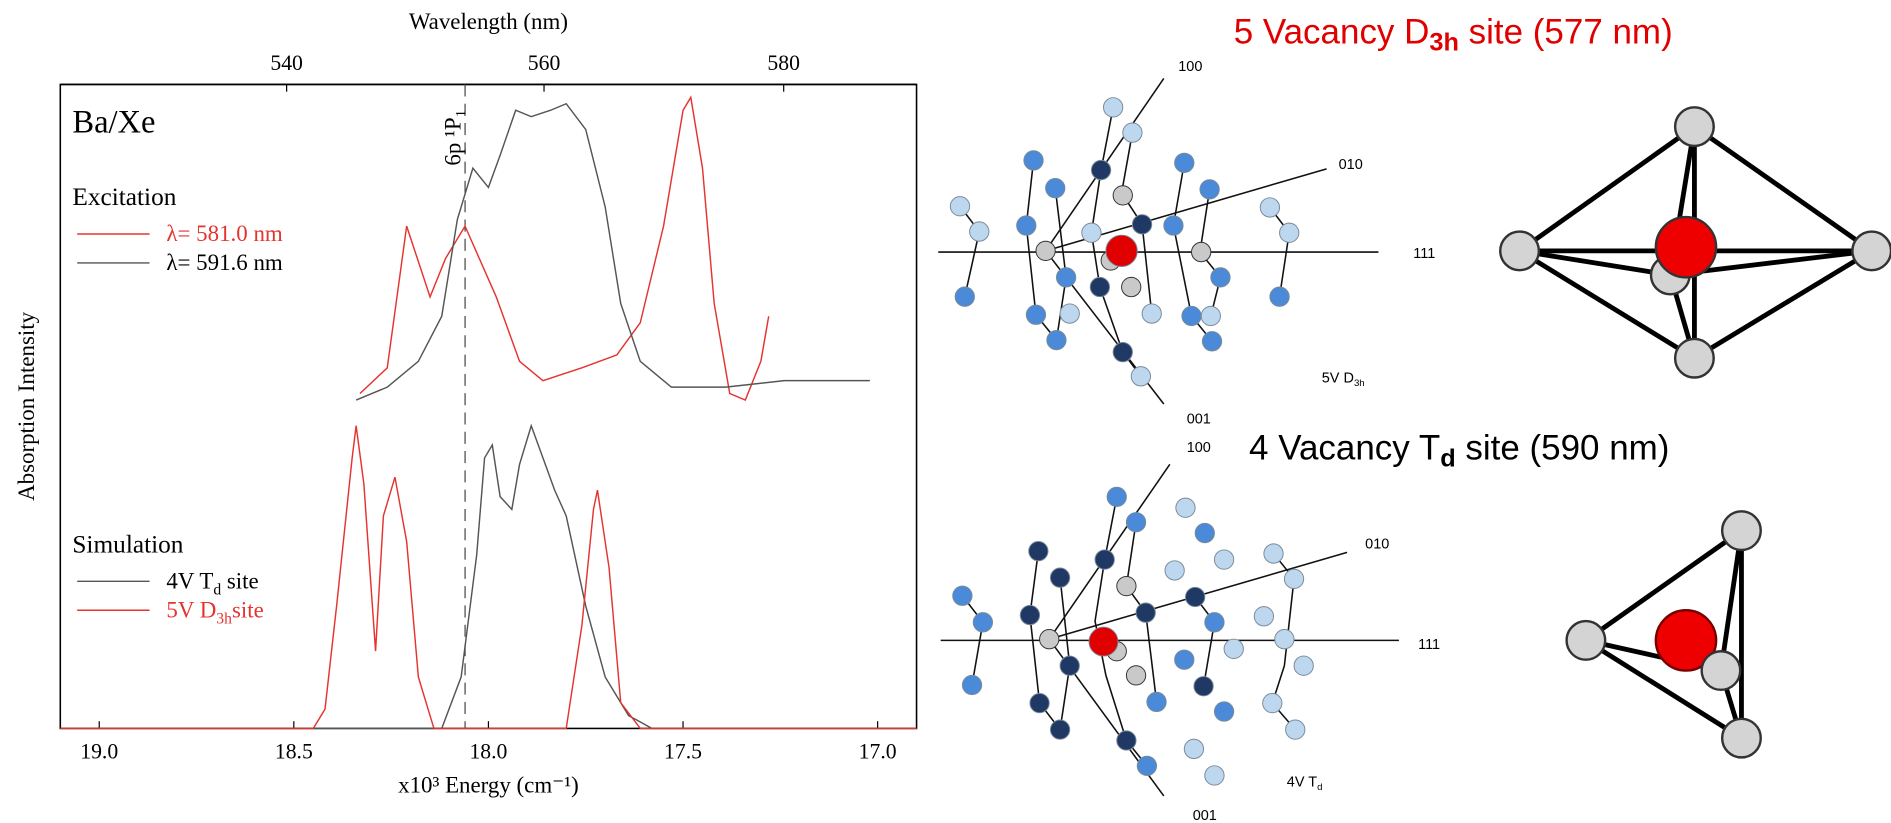  Describe the element at coordinates (99, 752) in the screenshot. I see `x-tick-label: 19.0` at that location.